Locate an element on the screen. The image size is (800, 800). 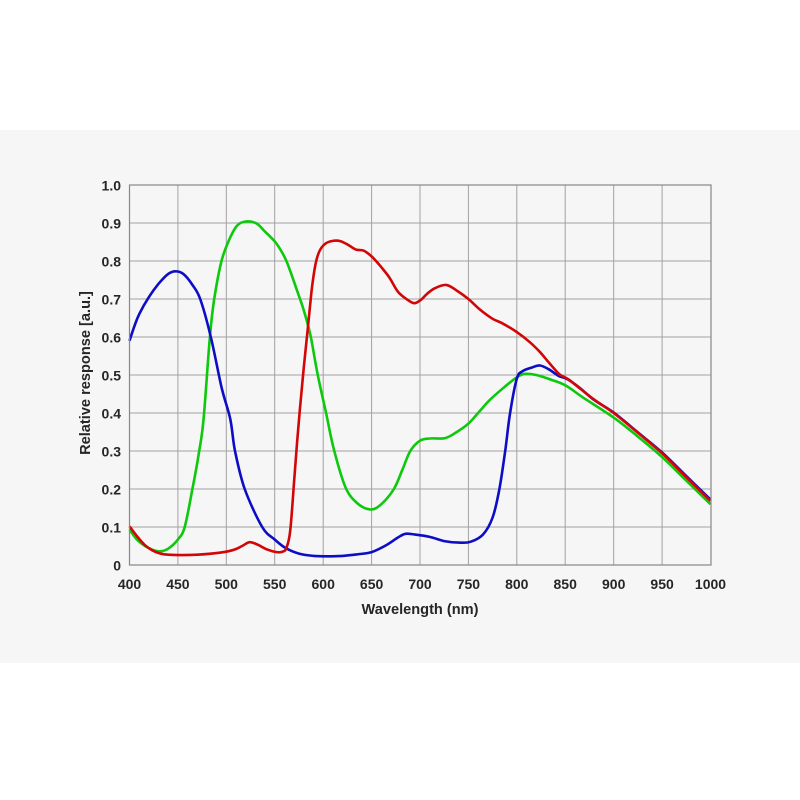
svg-text: 650 is located at coordinates (372, 584).